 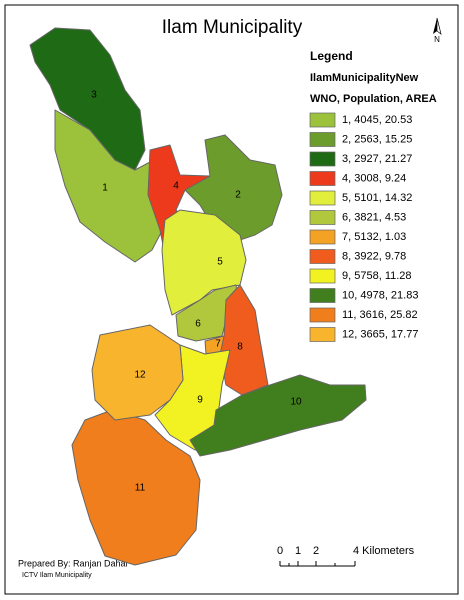 What do you see at coordinates (140, 375) in the screenshot?
I see `ward-label: 12` at bounding box center [140, 375].